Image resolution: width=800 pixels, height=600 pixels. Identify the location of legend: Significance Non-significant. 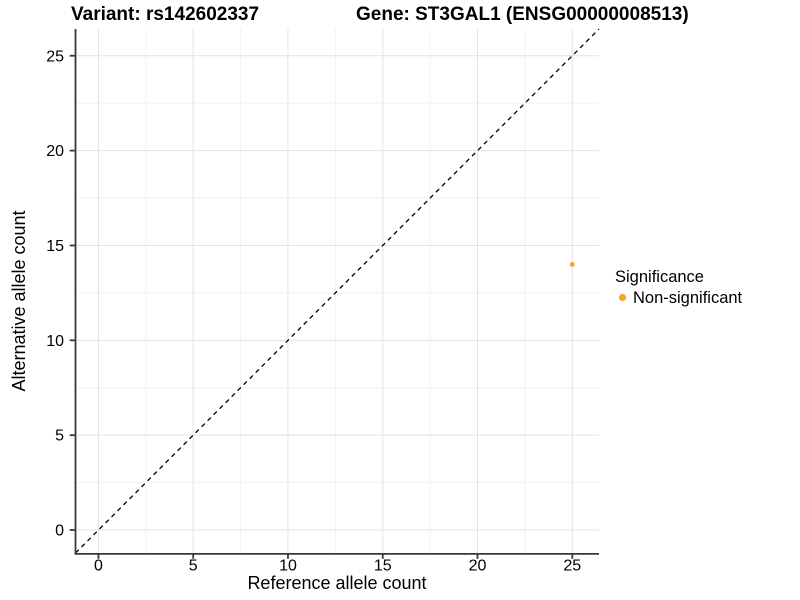
(679, 287).